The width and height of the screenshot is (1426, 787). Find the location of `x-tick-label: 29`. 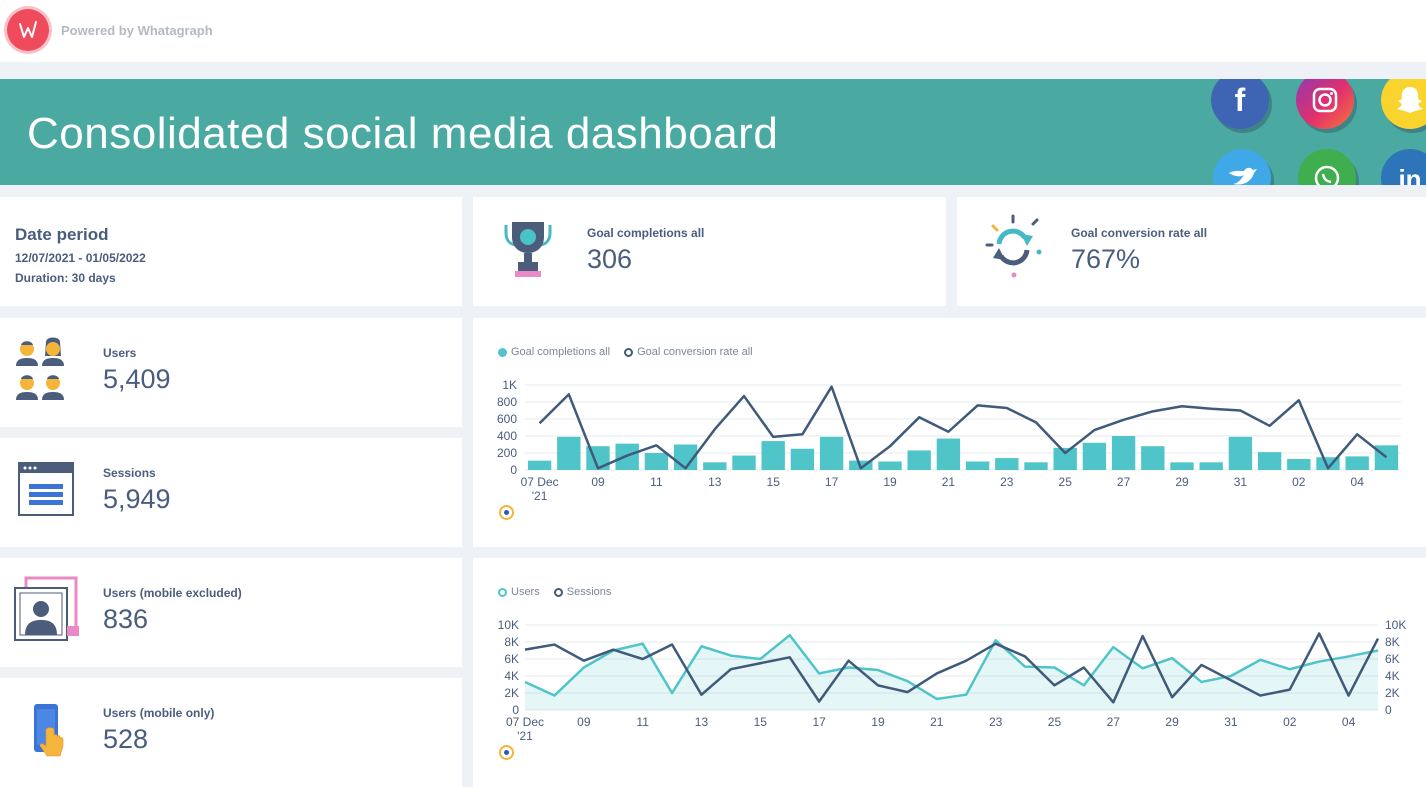

x-tick-label: 29 is located at coordinates (1172, 722).